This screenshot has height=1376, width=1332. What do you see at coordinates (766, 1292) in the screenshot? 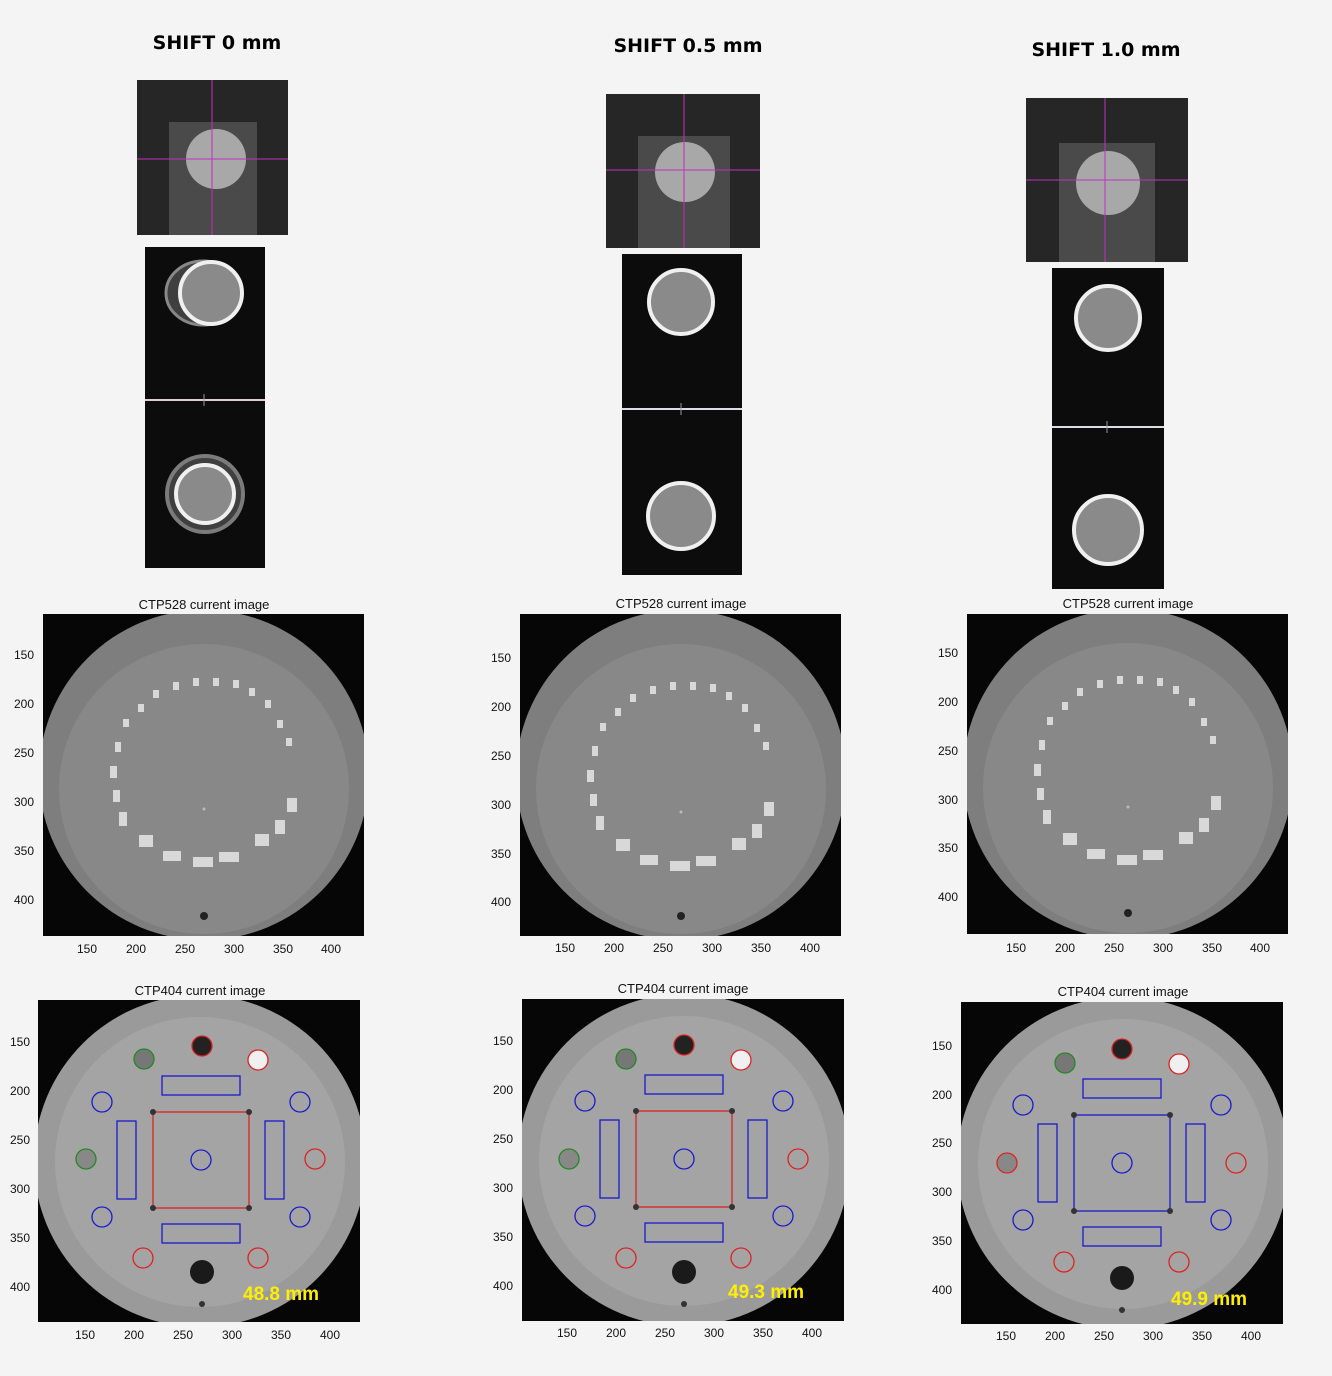
I see `distance-measurement: 49.3 mm` at bounding box center [766, 1292].